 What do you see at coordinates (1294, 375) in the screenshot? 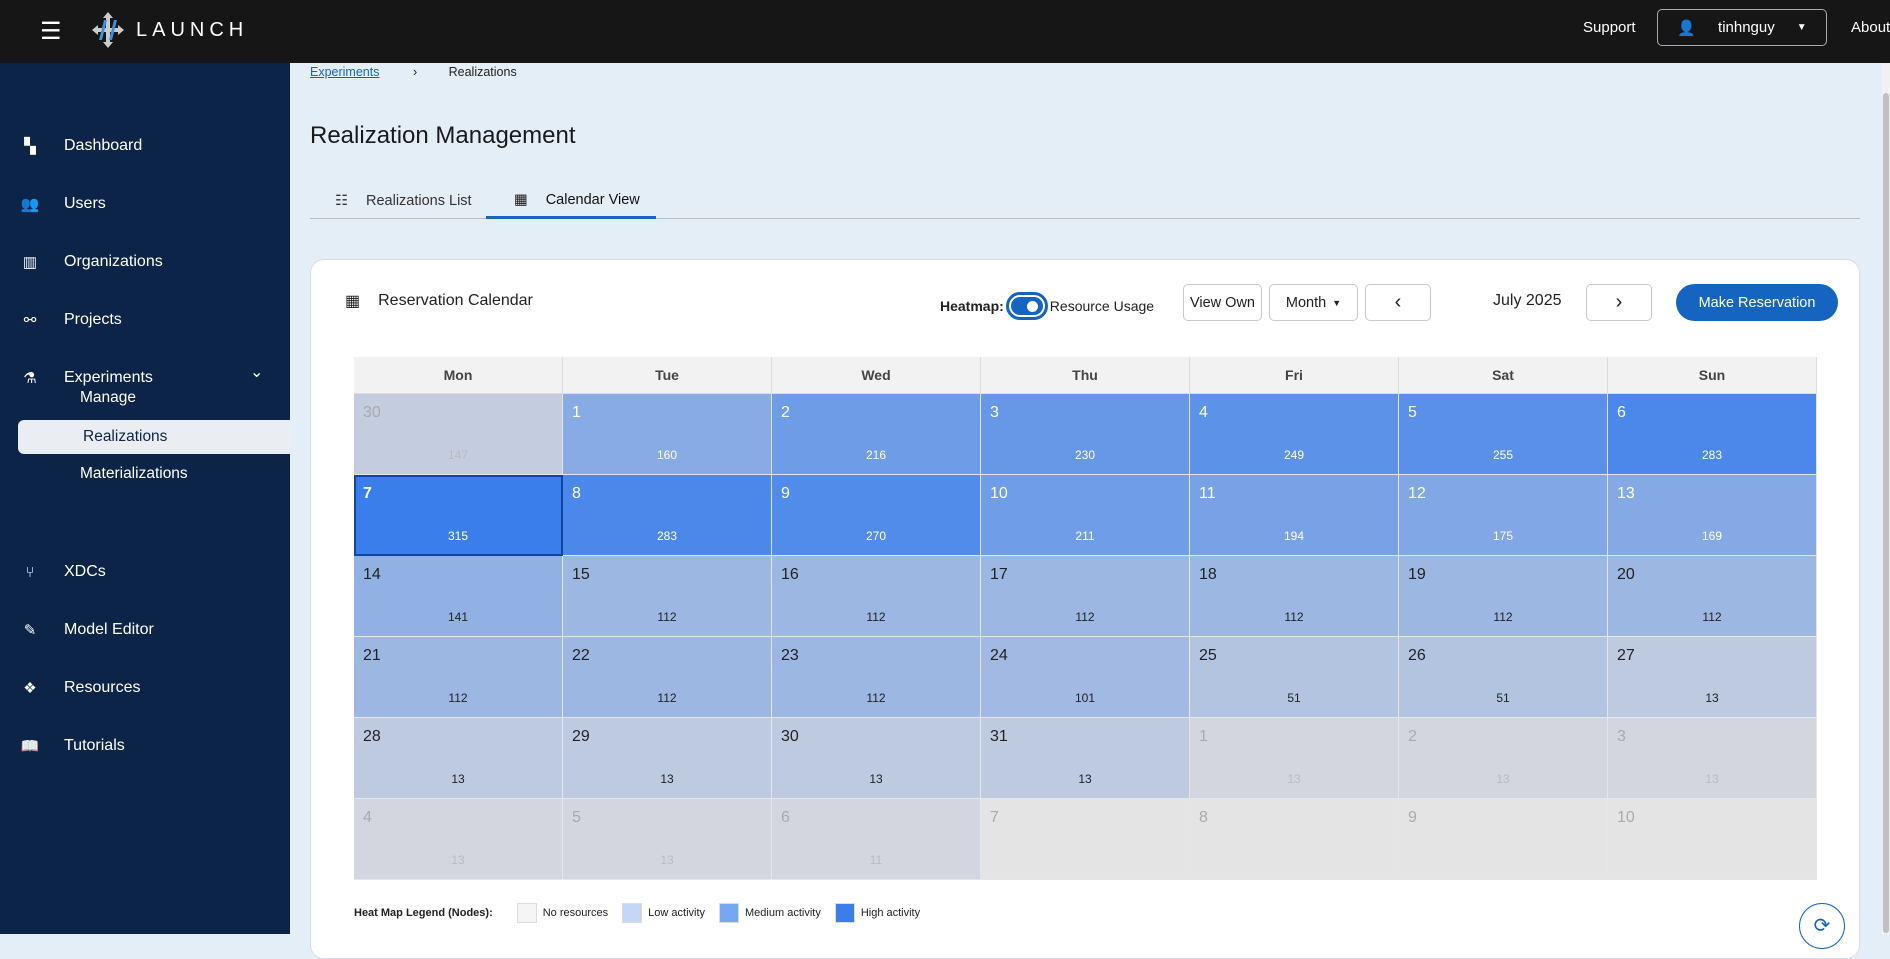
I see `weekday-fri: Fri` at bounding box center [1294, 375].